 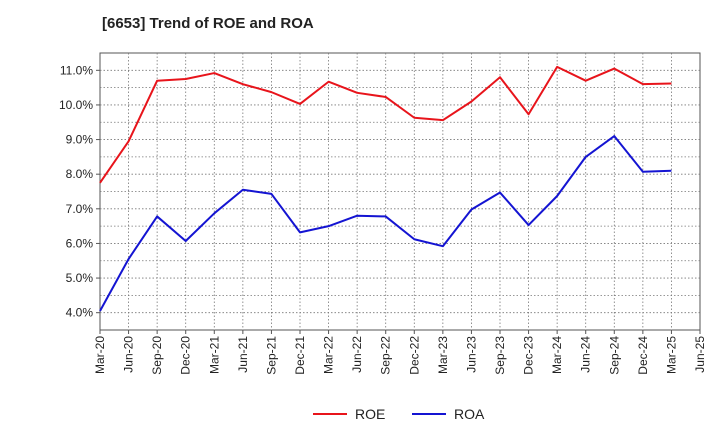 I want to click on x-tick-label: Jun-21, so click(x=243, y=354).